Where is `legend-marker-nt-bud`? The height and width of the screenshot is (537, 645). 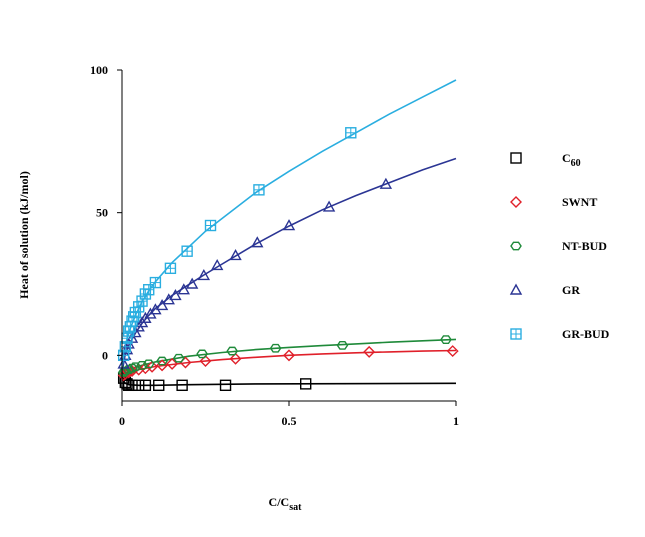
legend-marker-nt-bud is located at coordinates (516, 246).